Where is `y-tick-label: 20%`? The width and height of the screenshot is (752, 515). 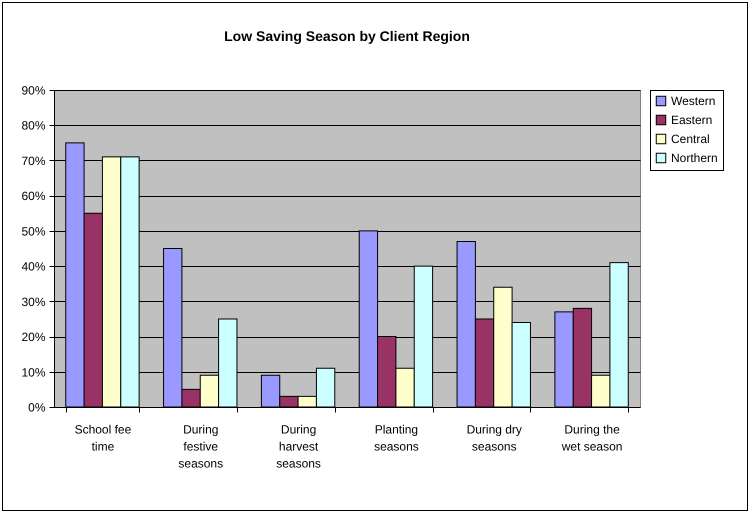 y-tick-label: 20% is located at coordinates (33, 337).